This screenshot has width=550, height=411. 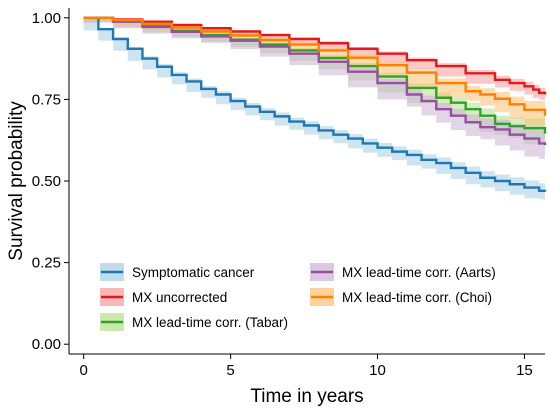 I want to click on x-axis-title: Time in years, so click(x=306, y=396).